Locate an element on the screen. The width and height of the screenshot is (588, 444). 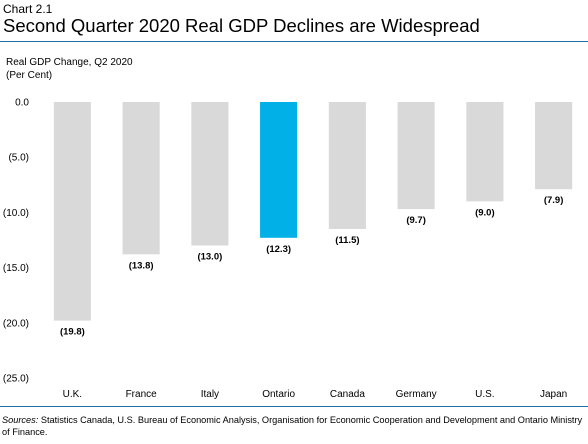
sources-label: Sources: is located at coordinates (20, 420).